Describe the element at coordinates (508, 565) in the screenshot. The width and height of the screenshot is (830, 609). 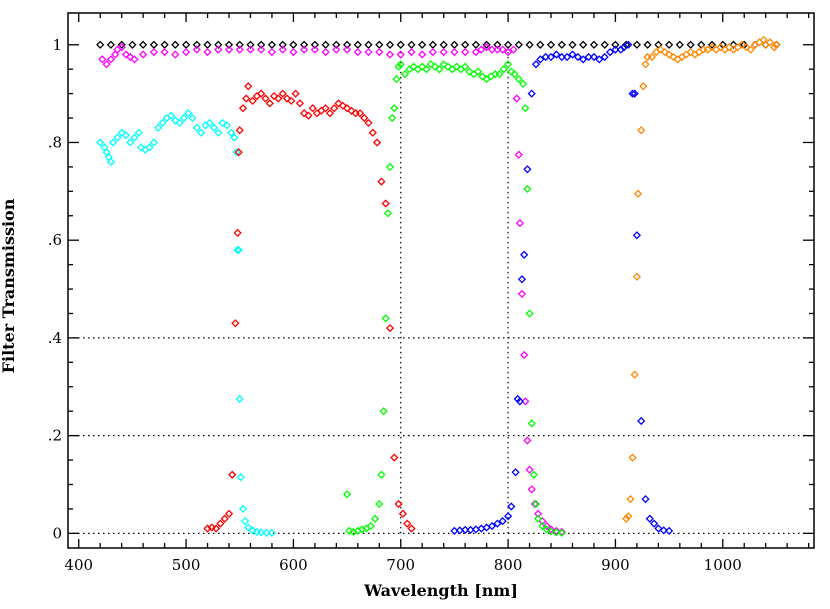
I see `x-tick-label: 800` at that location.